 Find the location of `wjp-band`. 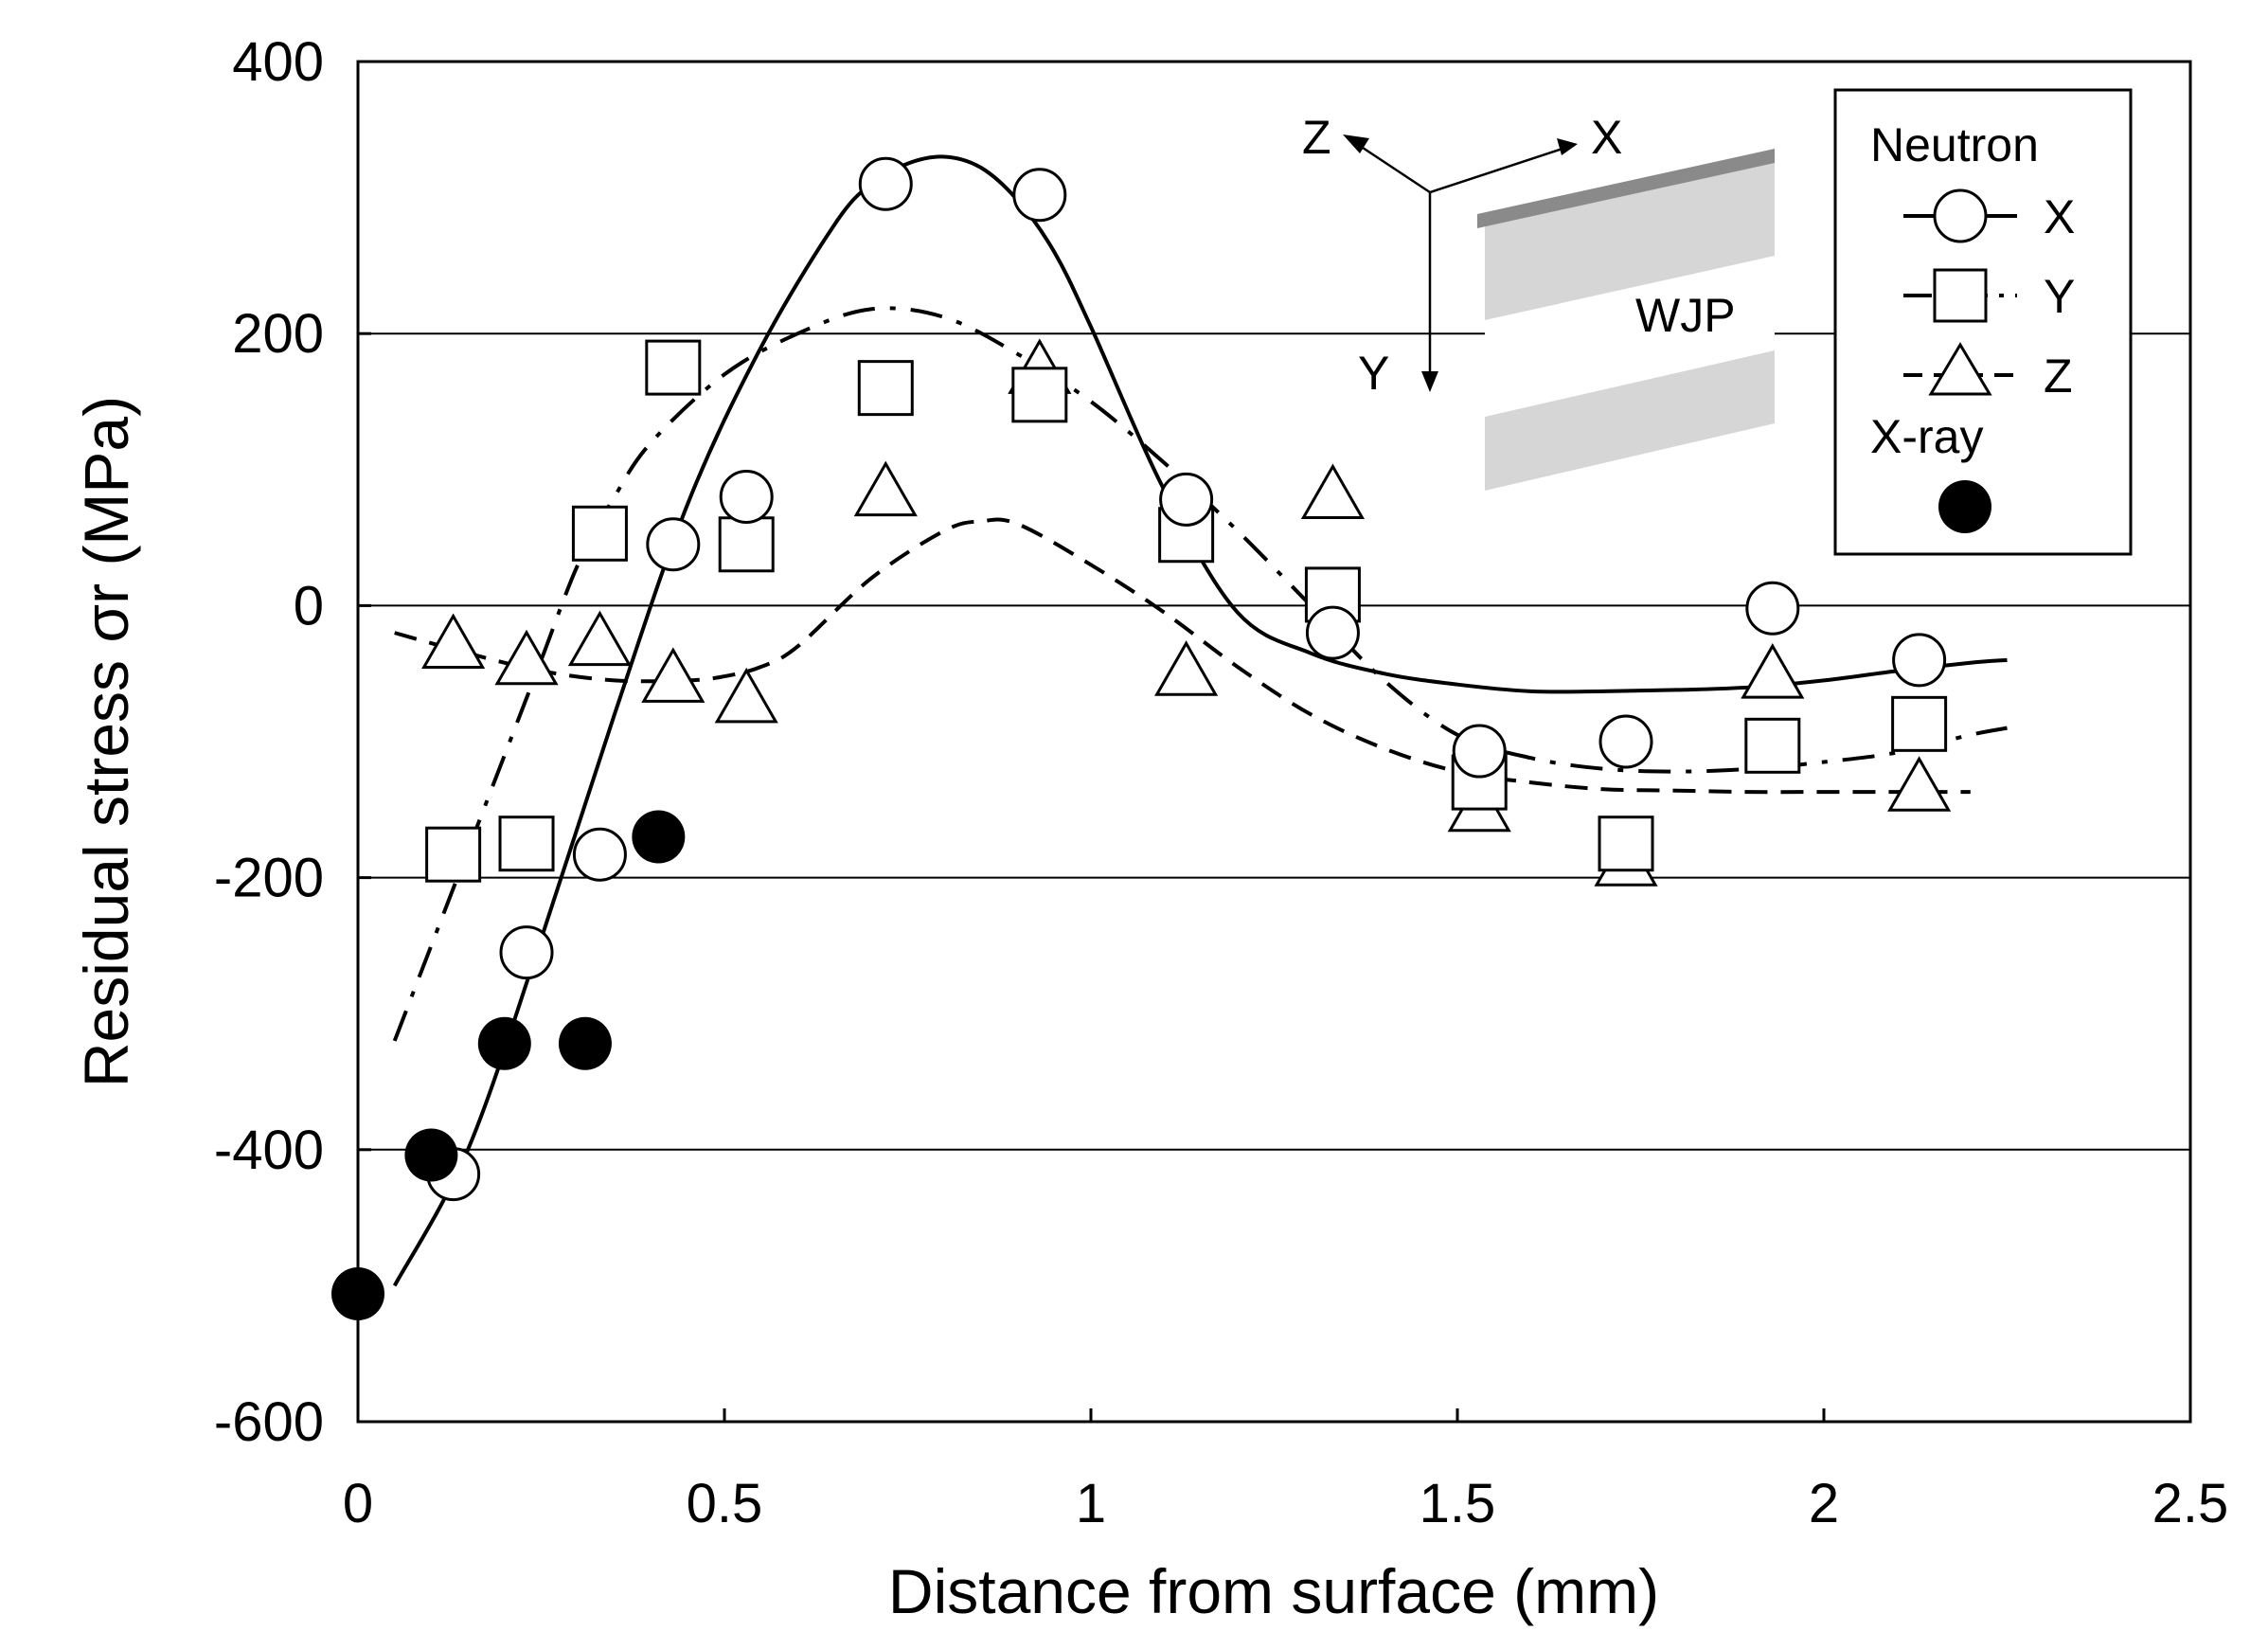

wjp-band is located at coordinates (1630, 336).